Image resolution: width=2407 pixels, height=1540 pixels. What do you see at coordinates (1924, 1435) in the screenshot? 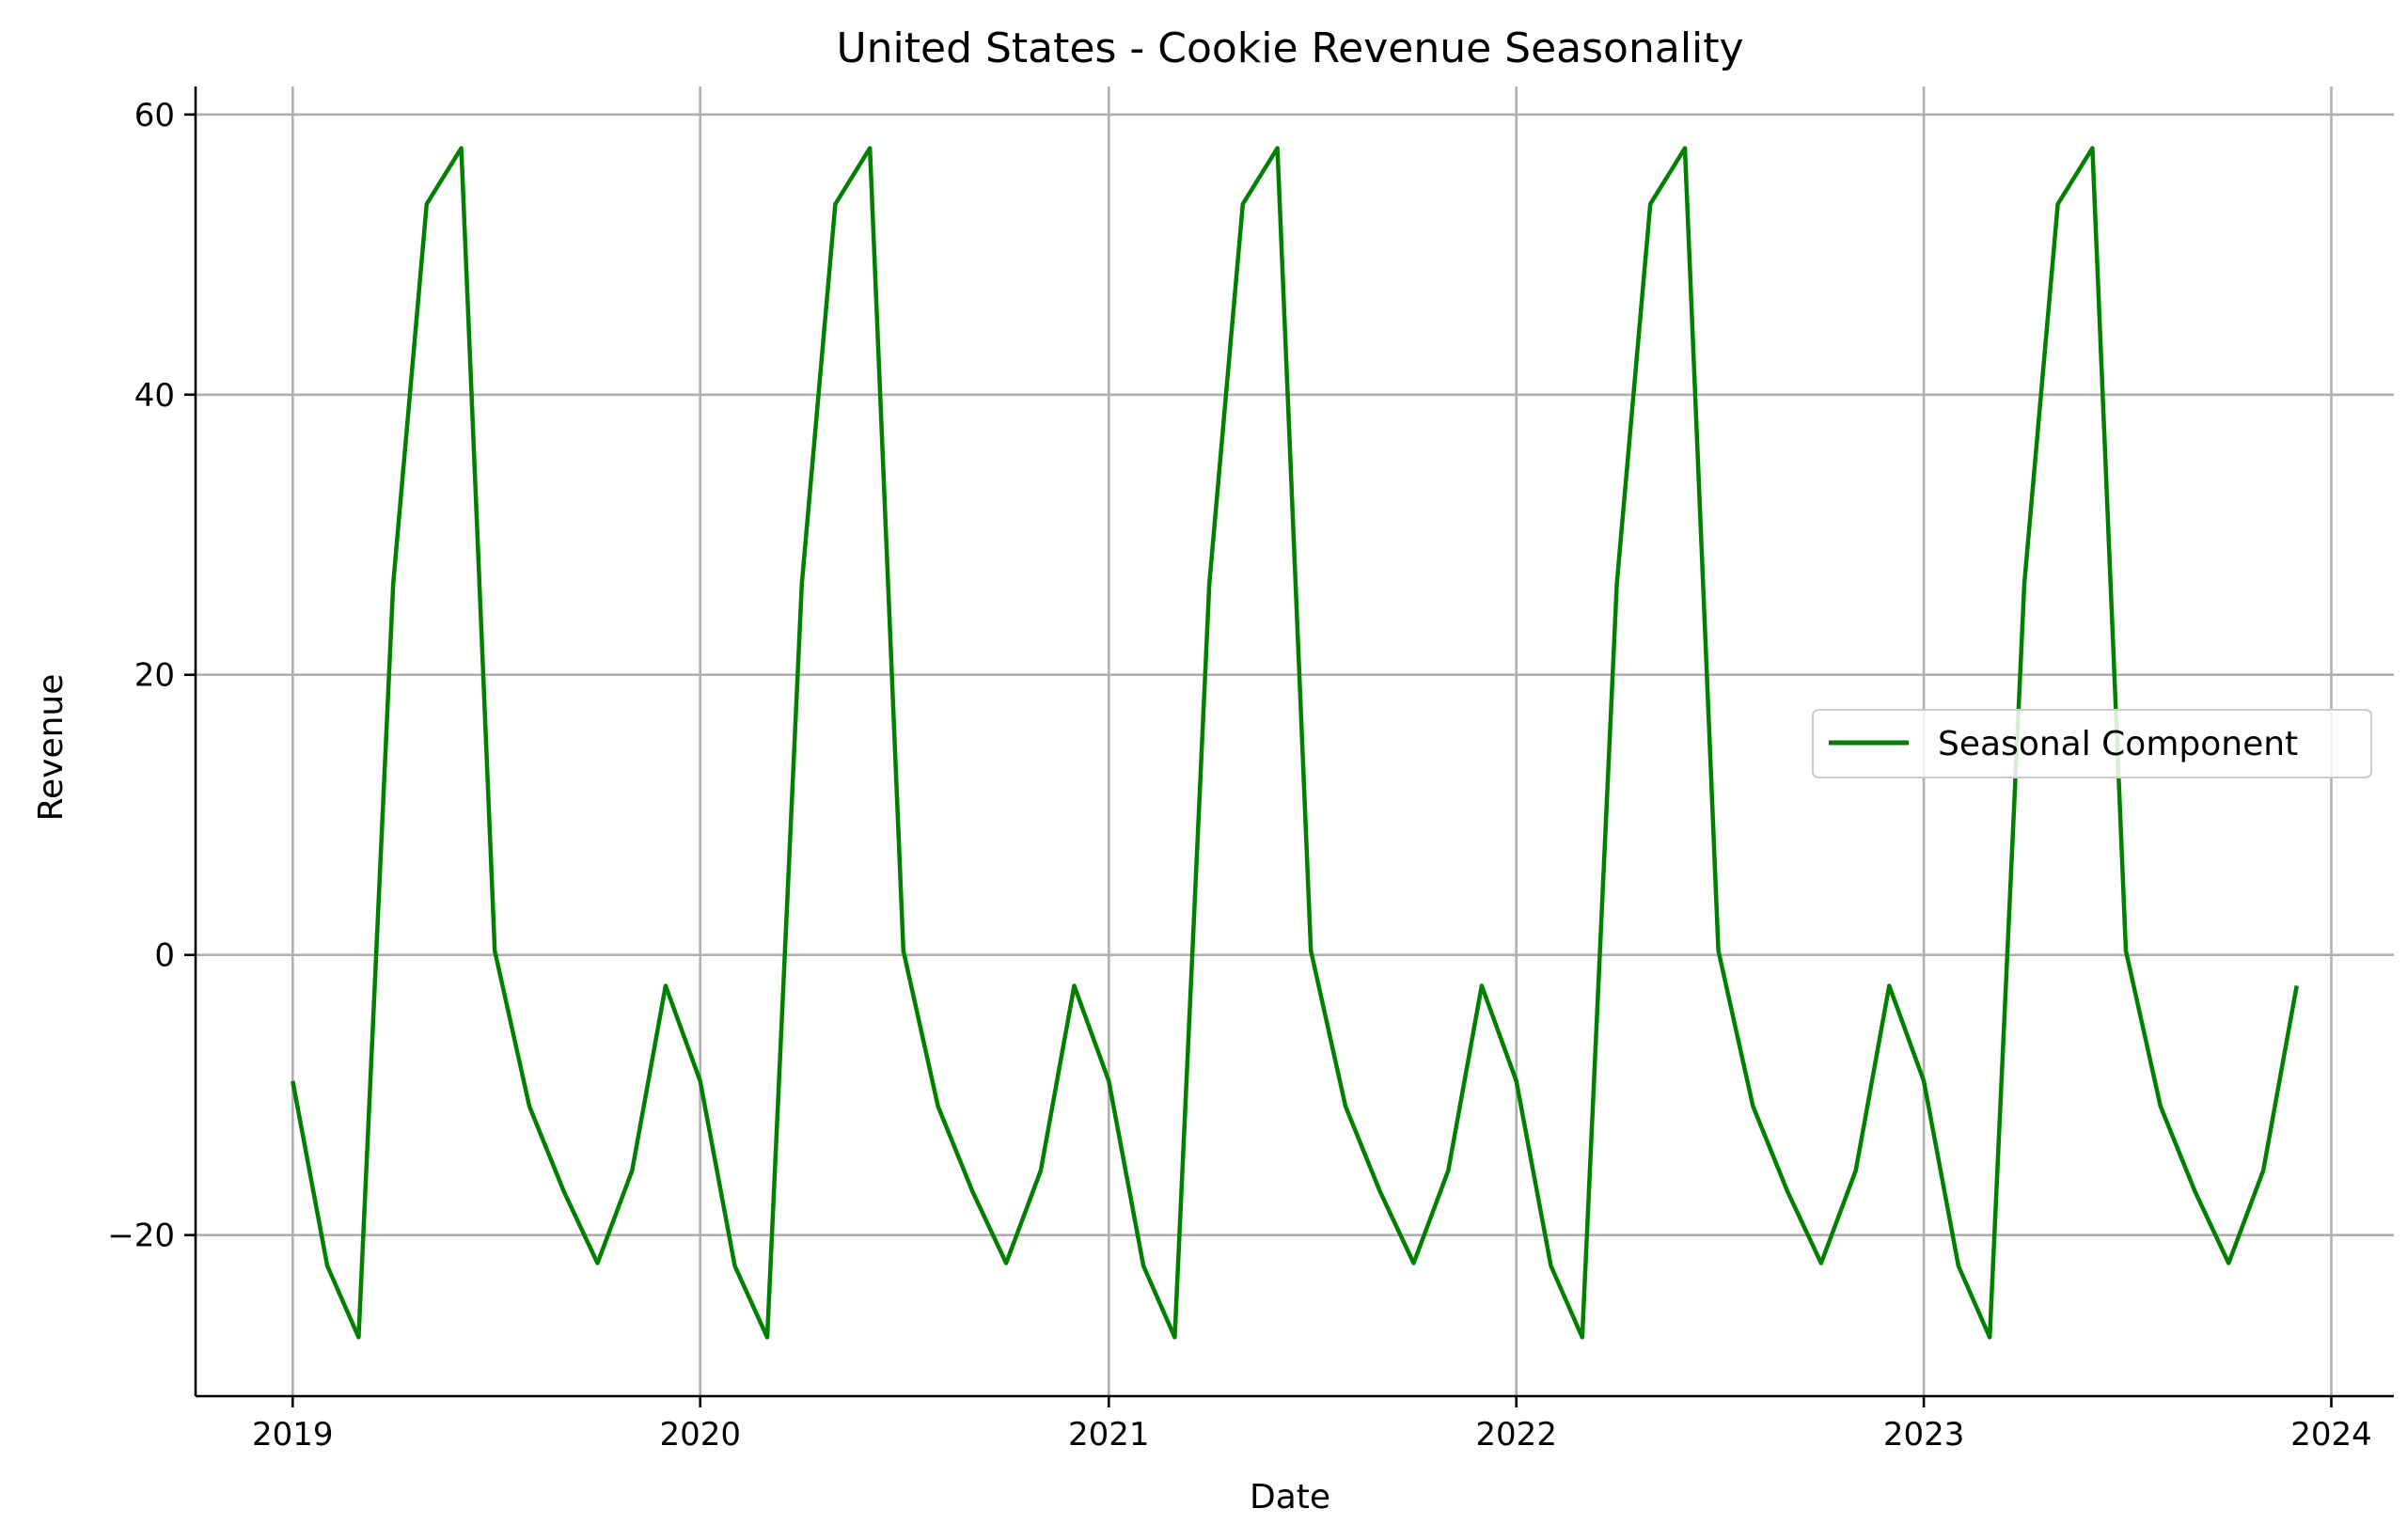
I see `x-tick-label-2023: 2023` at bounding box center [1924, 1435].